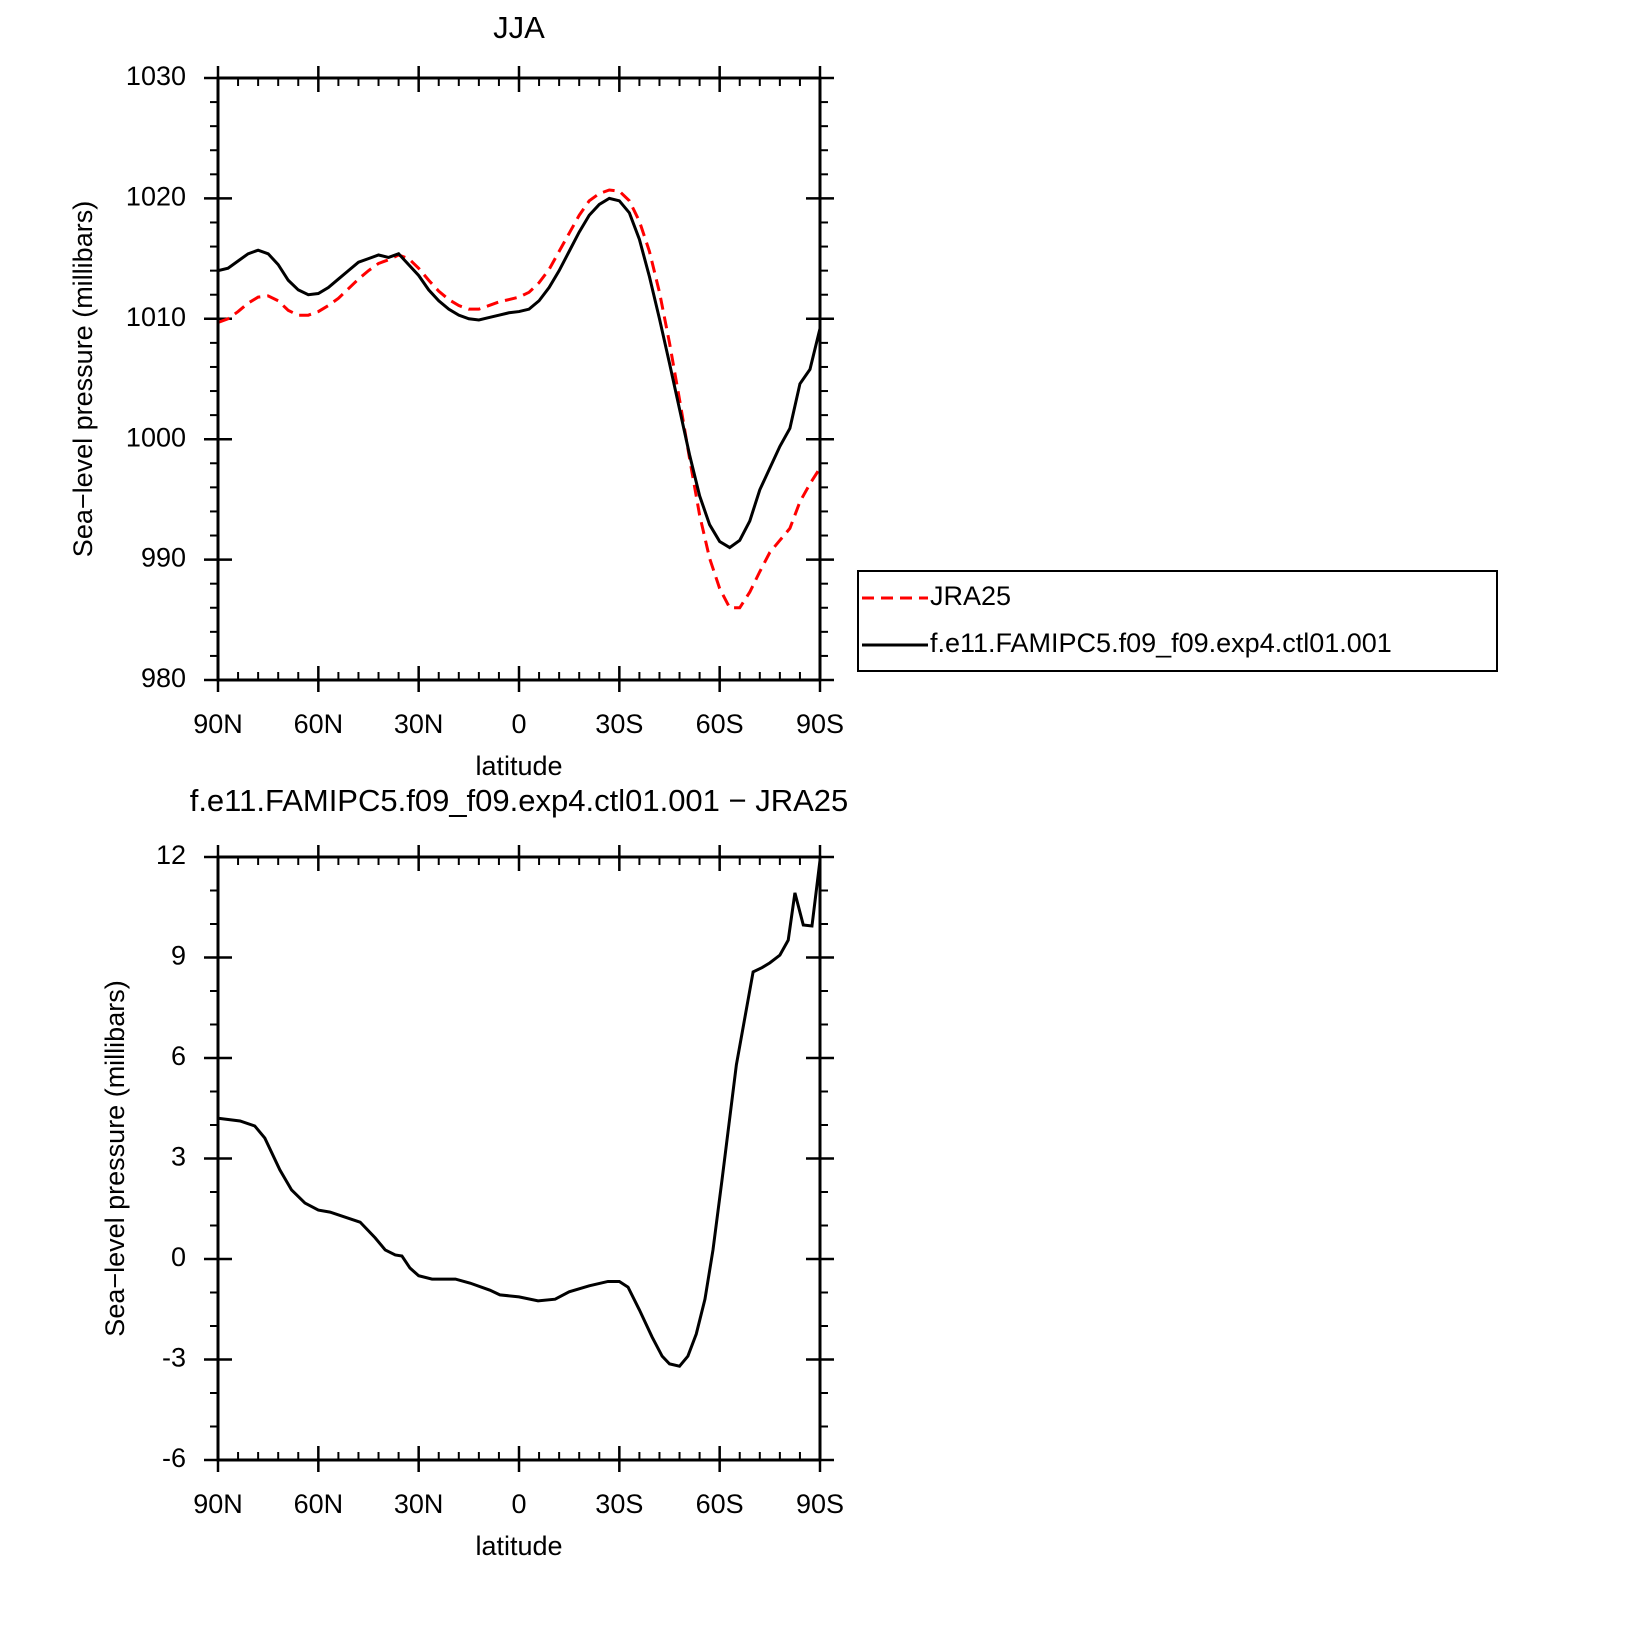  I want to click on legend-label: f.e11.FAMIPC5.f09_f09.exp4.ctl01.001, so click(1161, 643).